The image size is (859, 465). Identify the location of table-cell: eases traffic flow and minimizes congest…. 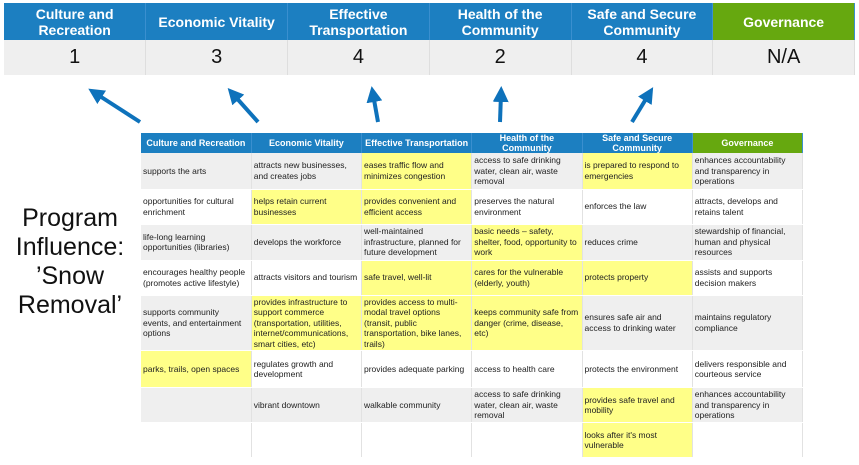
(417, 171).